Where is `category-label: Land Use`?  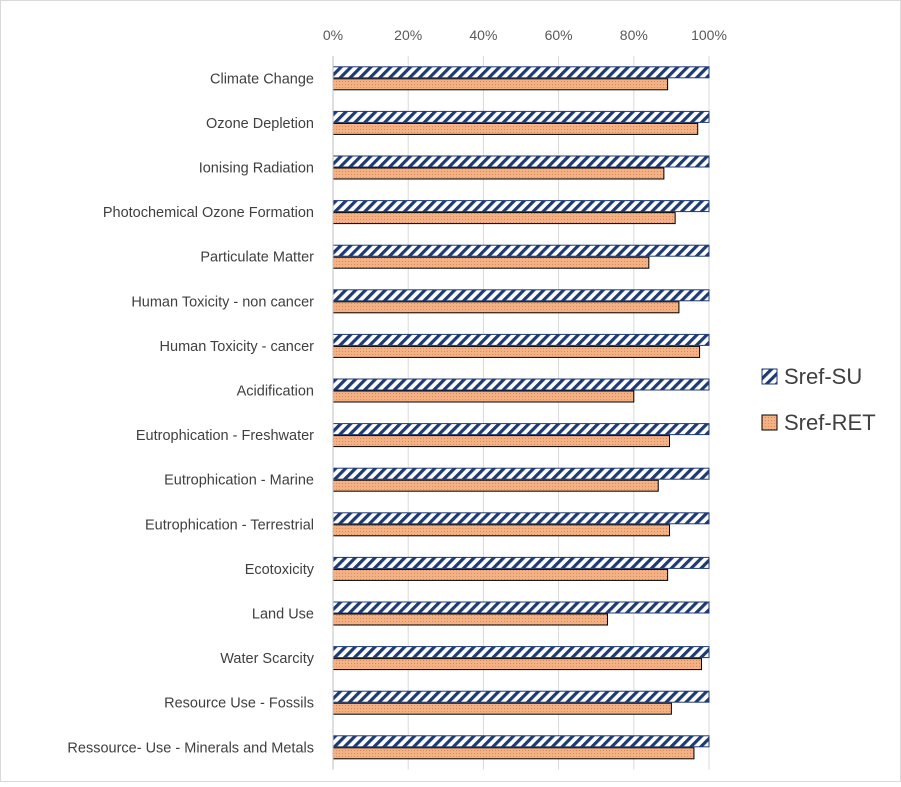 category-label: Land Use is located at coordinates (283, 615).